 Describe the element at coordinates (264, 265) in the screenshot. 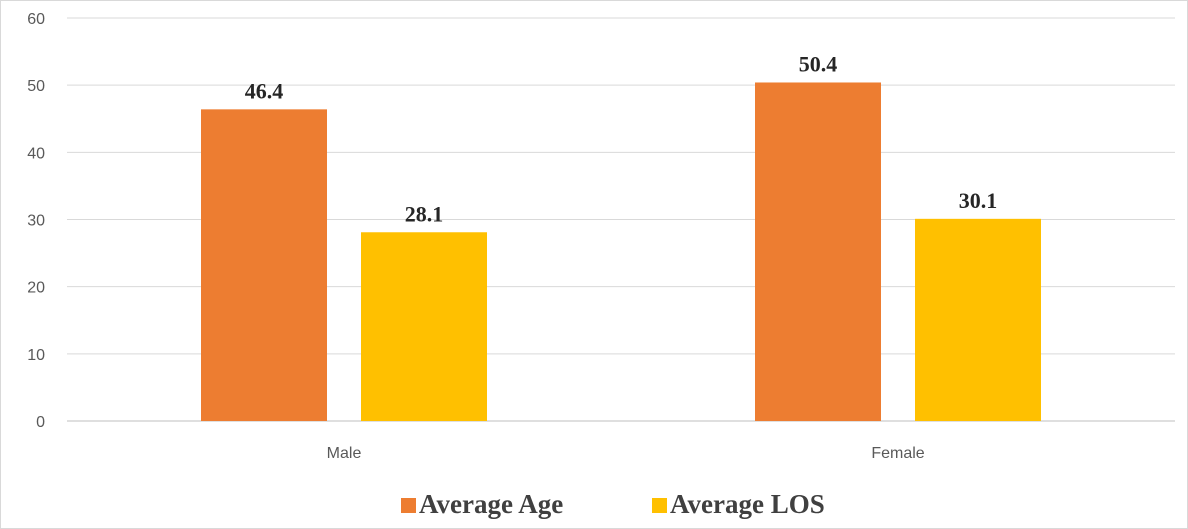

I see `bar-average-age-male` at that location.